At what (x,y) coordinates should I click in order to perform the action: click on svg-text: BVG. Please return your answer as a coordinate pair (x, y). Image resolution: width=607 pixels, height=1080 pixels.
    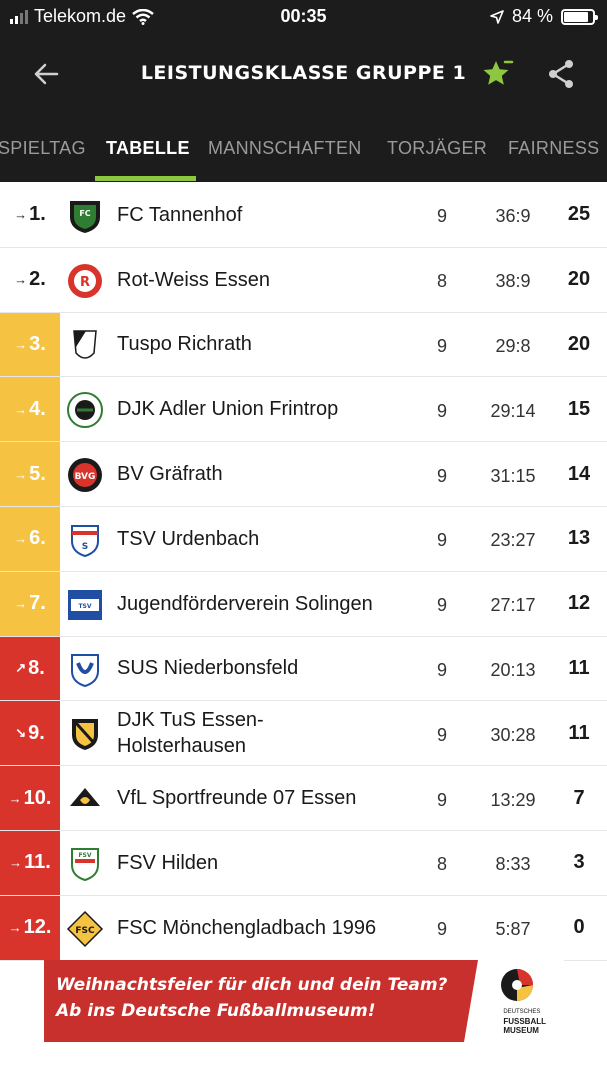
    Looking at the image, I should click on (85, 477).